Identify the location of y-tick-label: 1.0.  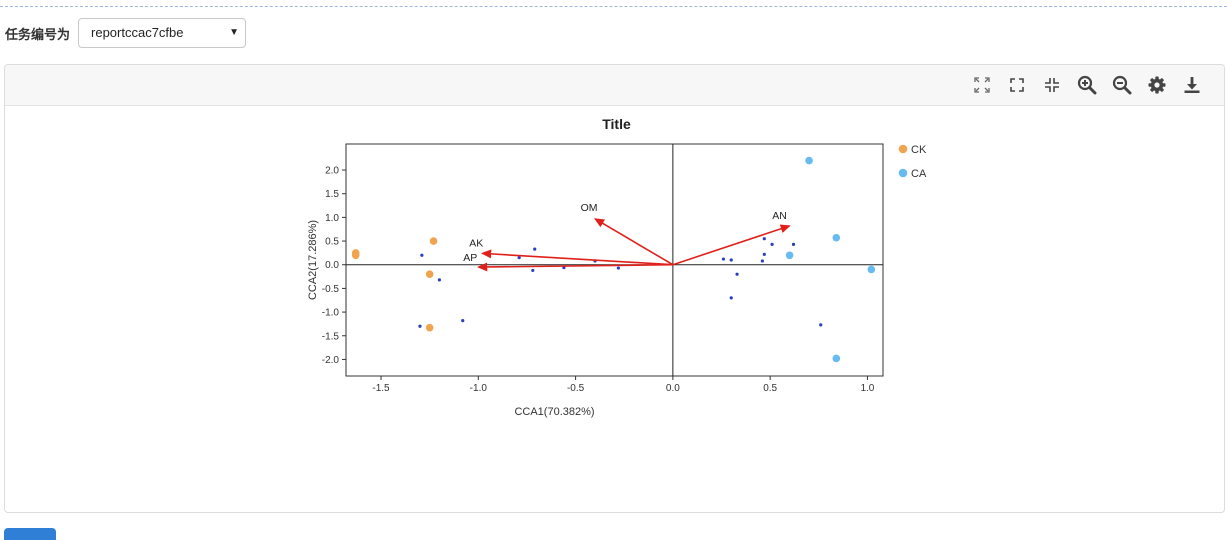
(332, 218).